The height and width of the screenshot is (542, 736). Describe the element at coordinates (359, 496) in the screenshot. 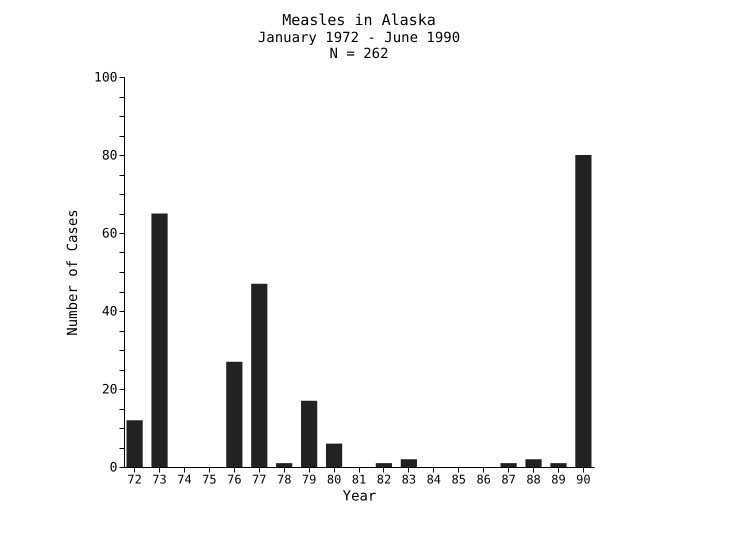

I see `x-axis-title: Year` at that location.